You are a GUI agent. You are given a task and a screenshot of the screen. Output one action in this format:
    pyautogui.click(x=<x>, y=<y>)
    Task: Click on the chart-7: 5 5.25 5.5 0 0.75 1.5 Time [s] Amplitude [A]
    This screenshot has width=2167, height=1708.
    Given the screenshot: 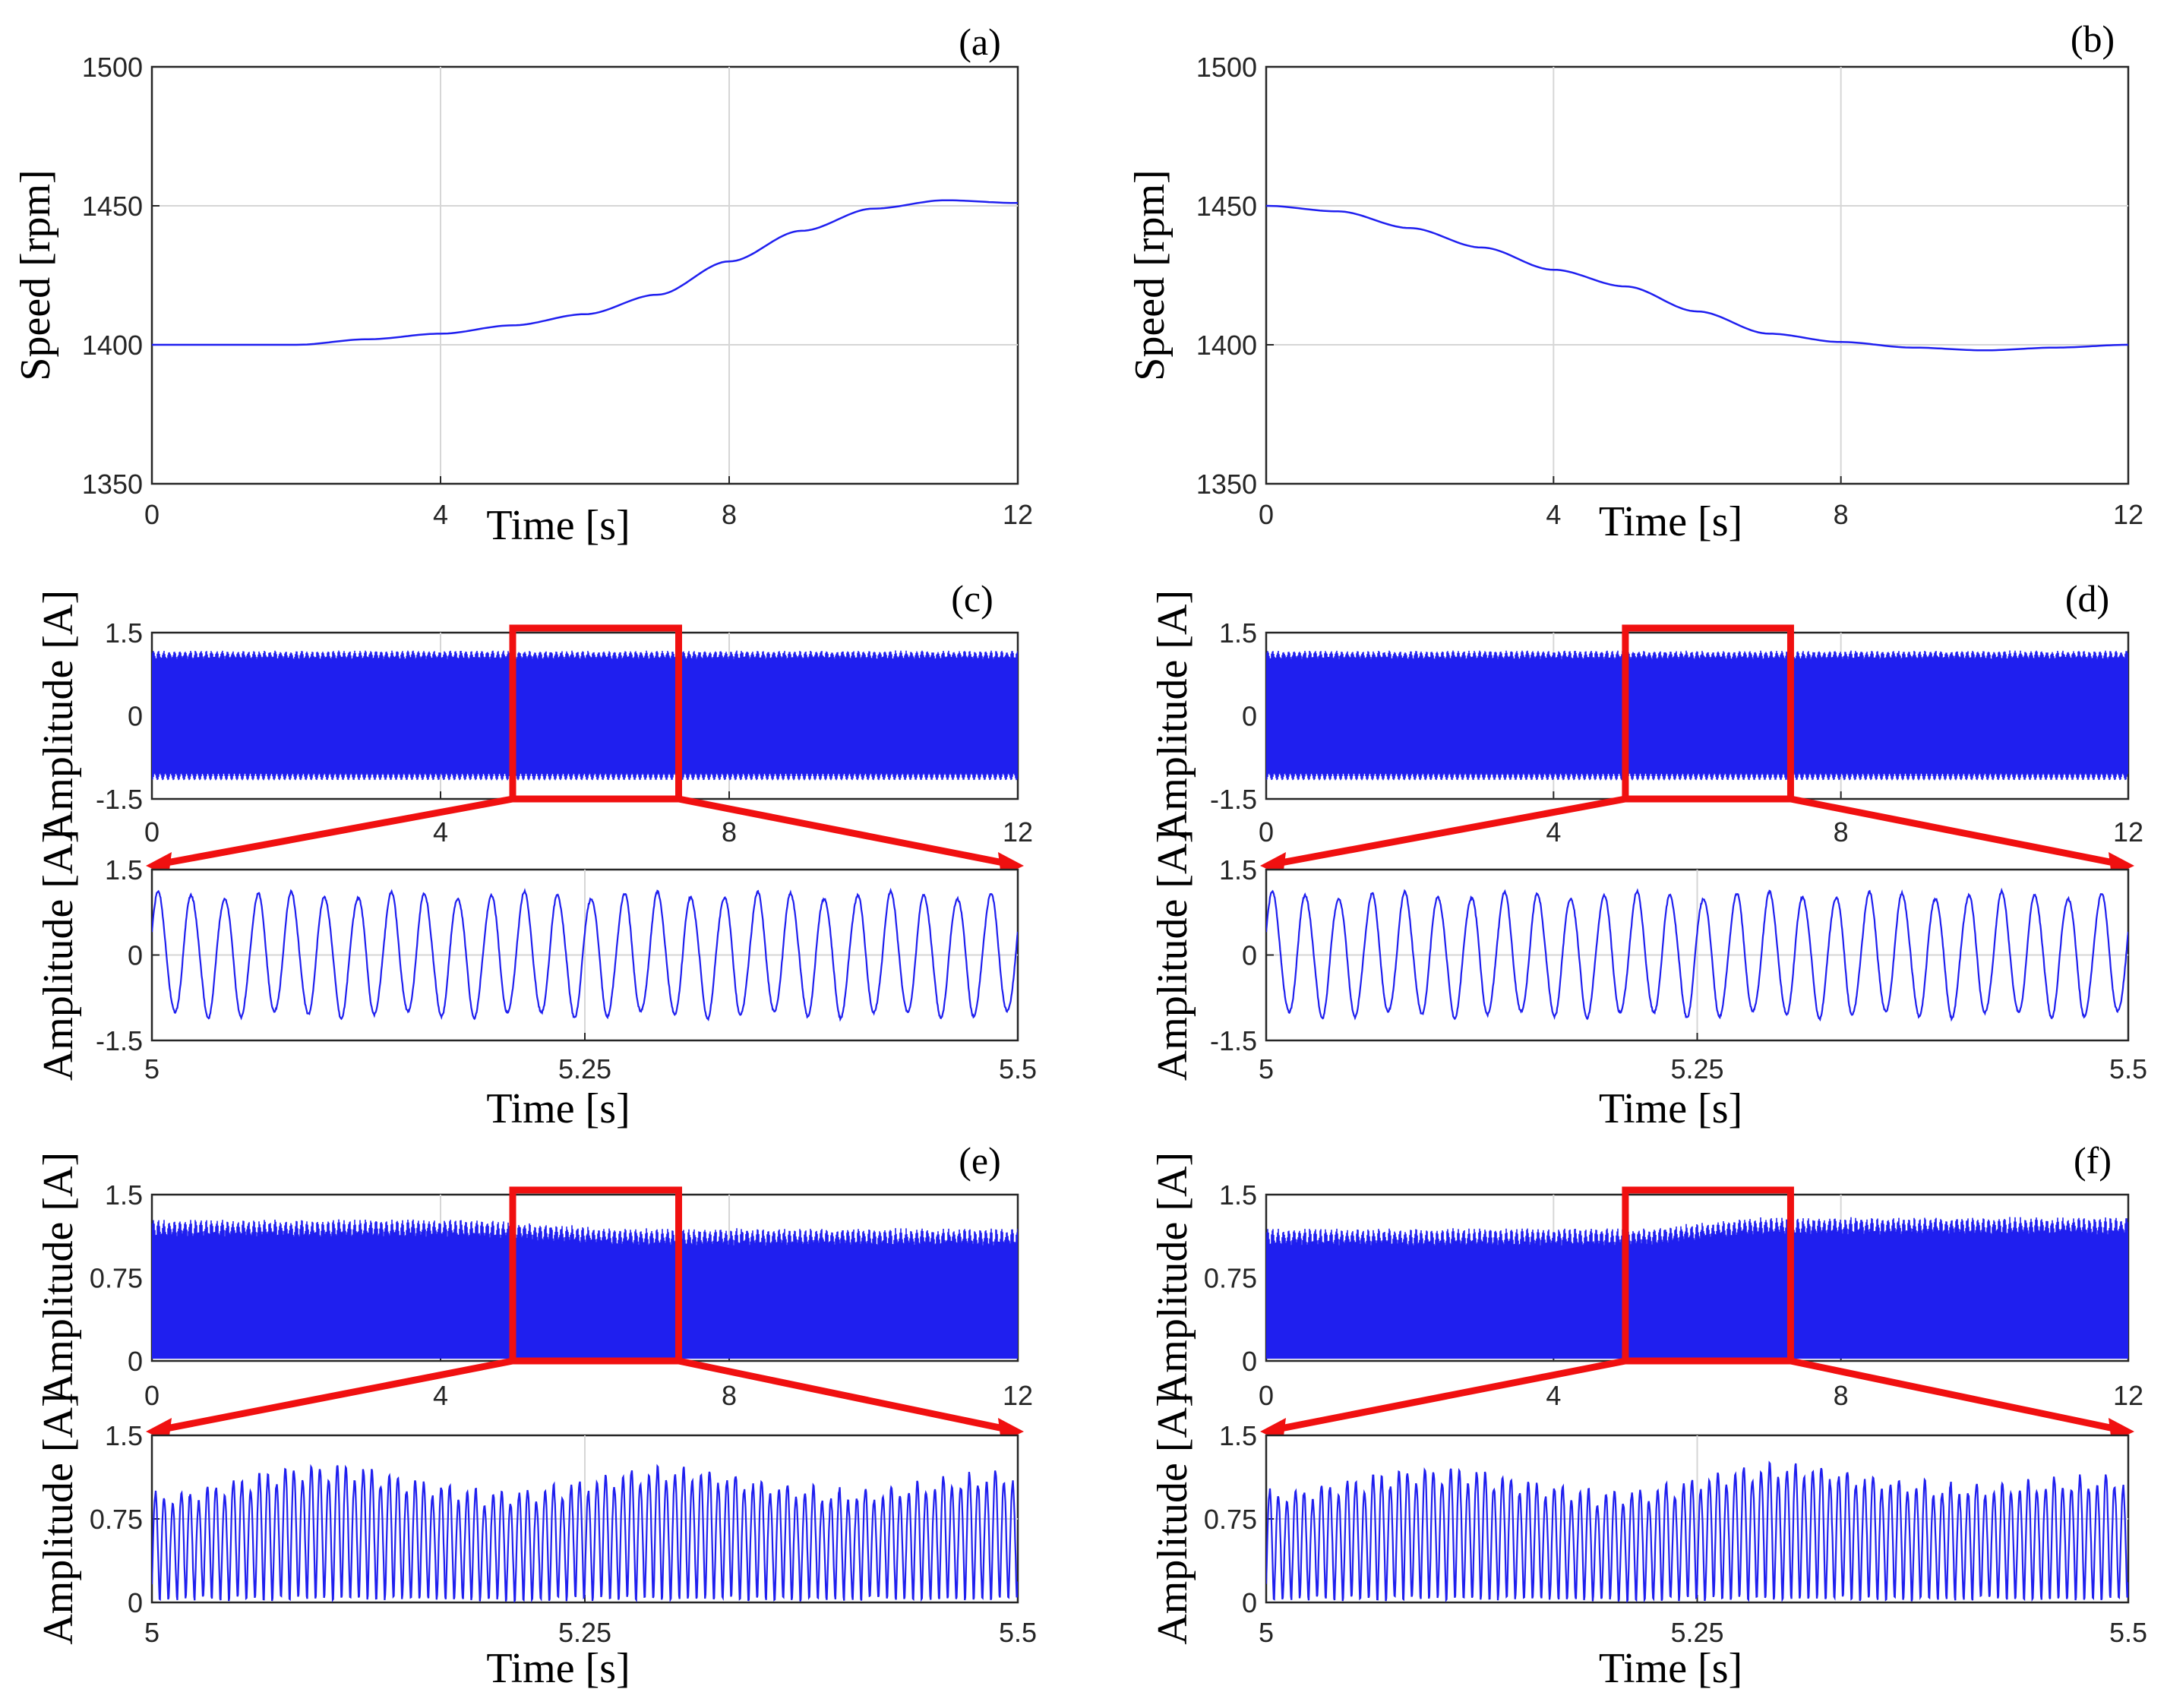 What is the action you would take?
    pyautogui.click(x=536, y=1542)
    